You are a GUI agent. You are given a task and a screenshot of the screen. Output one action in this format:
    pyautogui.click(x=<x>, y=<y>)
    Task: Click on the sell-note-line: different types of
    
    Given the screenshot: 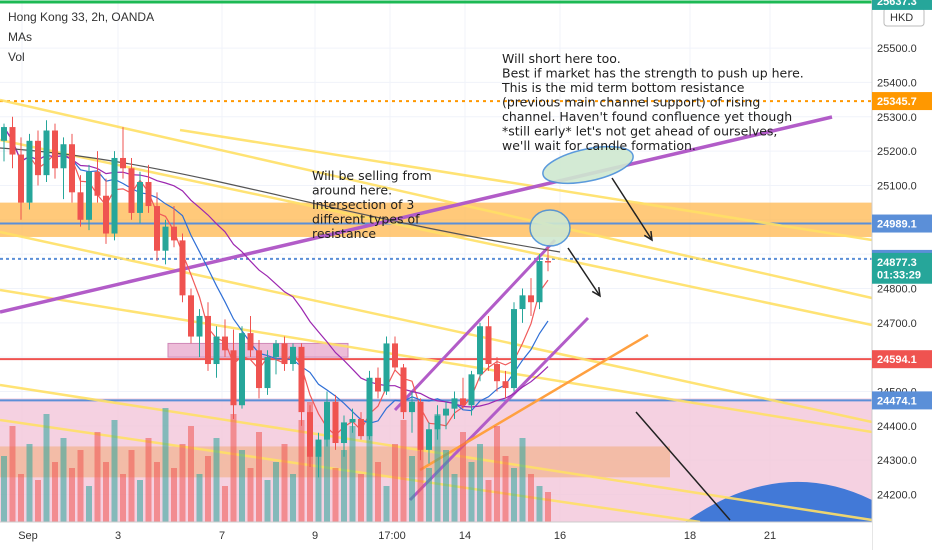 What is the action you would take?
    pyautogui.click(x=366, y=219)
    